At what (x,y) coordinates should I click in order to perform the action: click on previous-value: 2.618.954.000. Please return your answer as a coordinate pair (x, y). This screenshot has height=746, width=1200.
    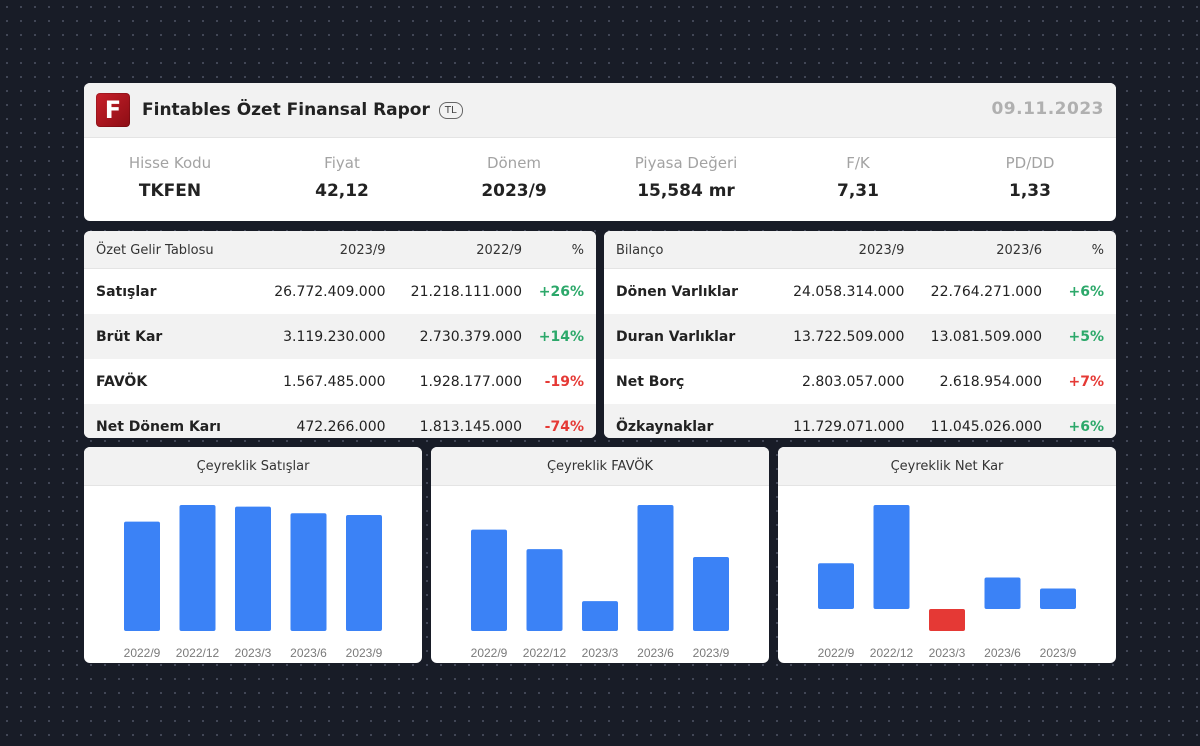
    Looking at the image, I should click on (990, 381).